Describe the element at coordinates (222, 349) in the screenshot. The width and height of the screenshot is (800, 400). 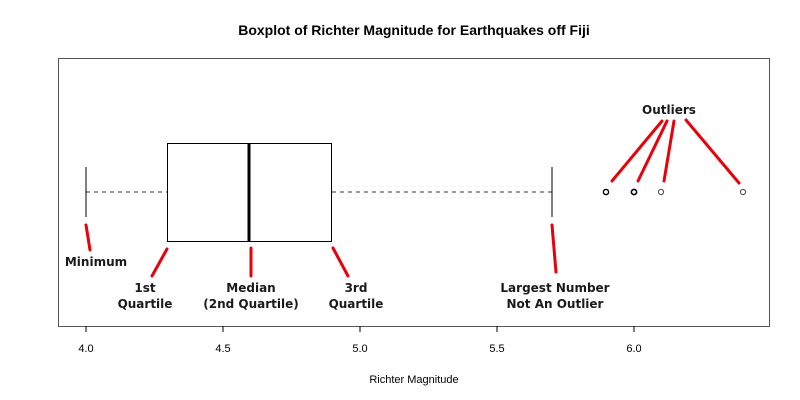
I see `x-tick-label: 4.5` at that location.